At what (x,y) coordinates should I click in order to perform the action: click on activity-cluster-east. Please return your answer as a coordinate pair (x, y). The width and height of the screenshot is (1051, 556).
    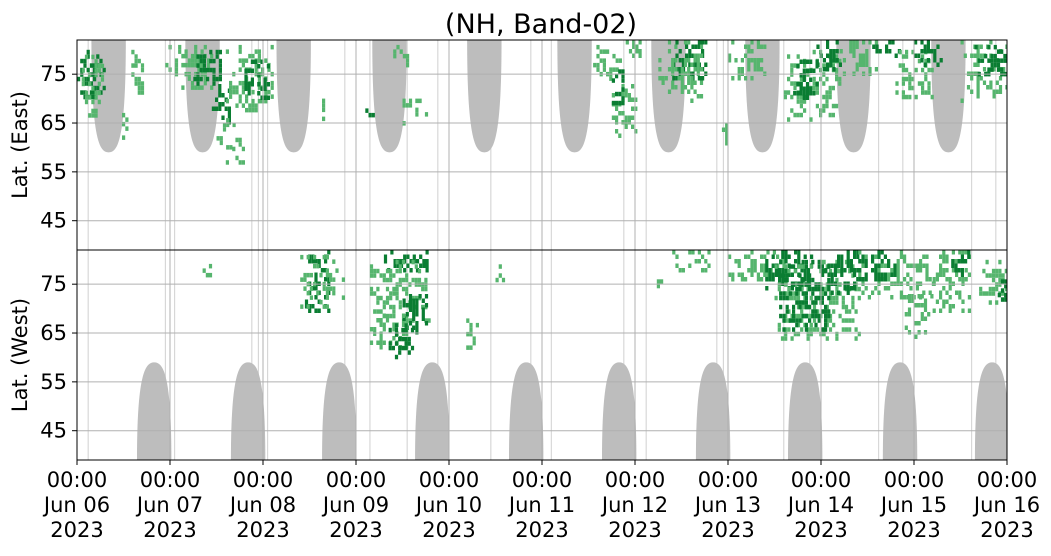
    Looking at the image, I should click on (226, 134).